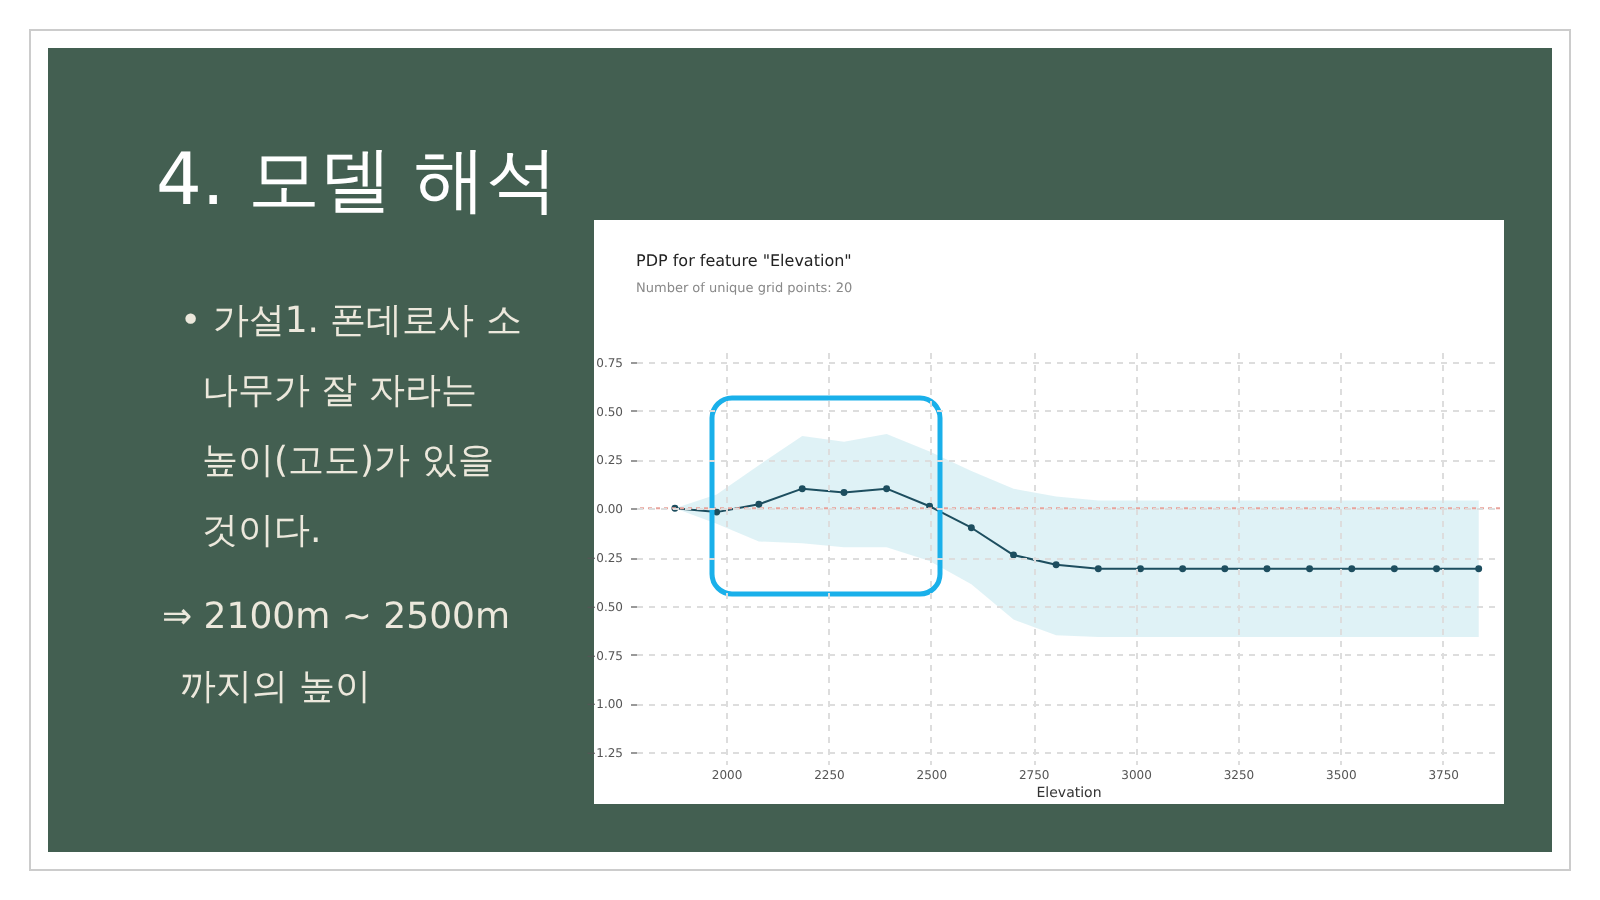  What do you see at coordinates (744, 261) in the screenshot?
I see `chart-title: PDP for feature "Elevation"` at bounding box center [744, 261].